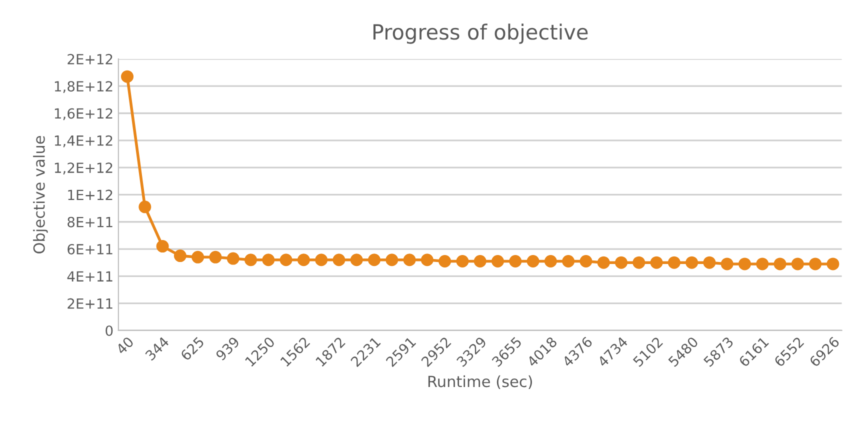 This screenshot has height=421, width=846. I want to click on y-tick-label: 2E+11, so click(90, 303).